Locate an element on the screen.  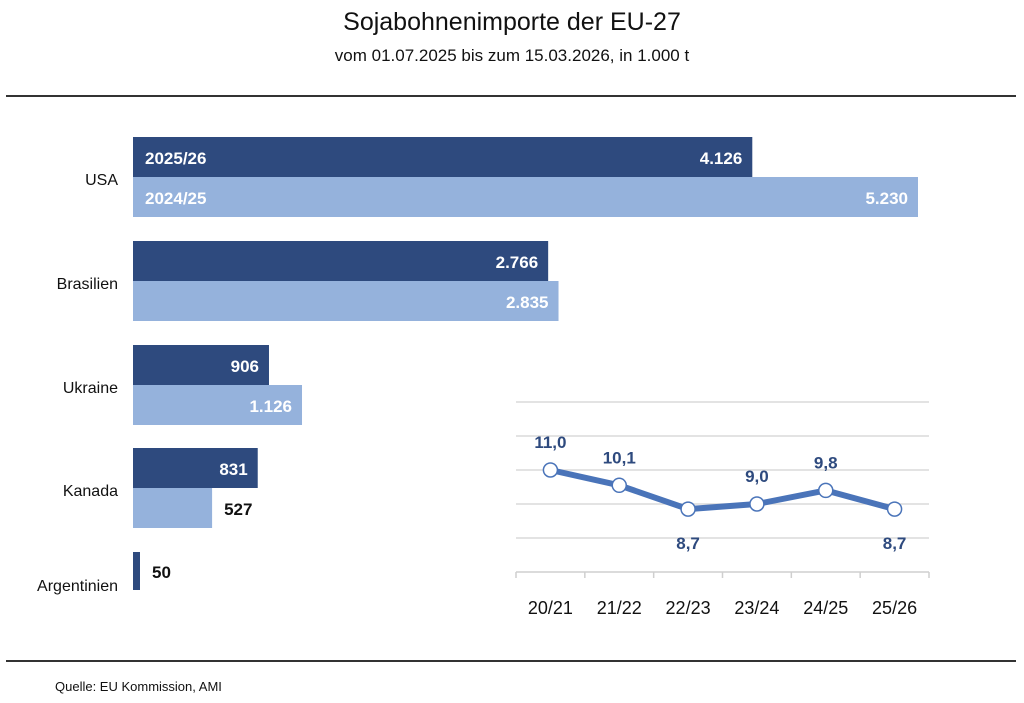
legend-label: 2025/26 is located at coordinates (175, 158).